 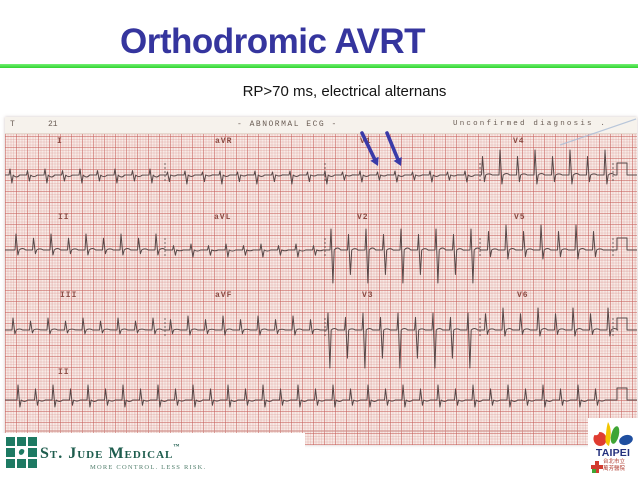 What do you see at coordinates (344, 91) in the screenshot?
I see `slide-subtitle: RP>70 ms, electrical alternans` at bounding box center [344, 91].